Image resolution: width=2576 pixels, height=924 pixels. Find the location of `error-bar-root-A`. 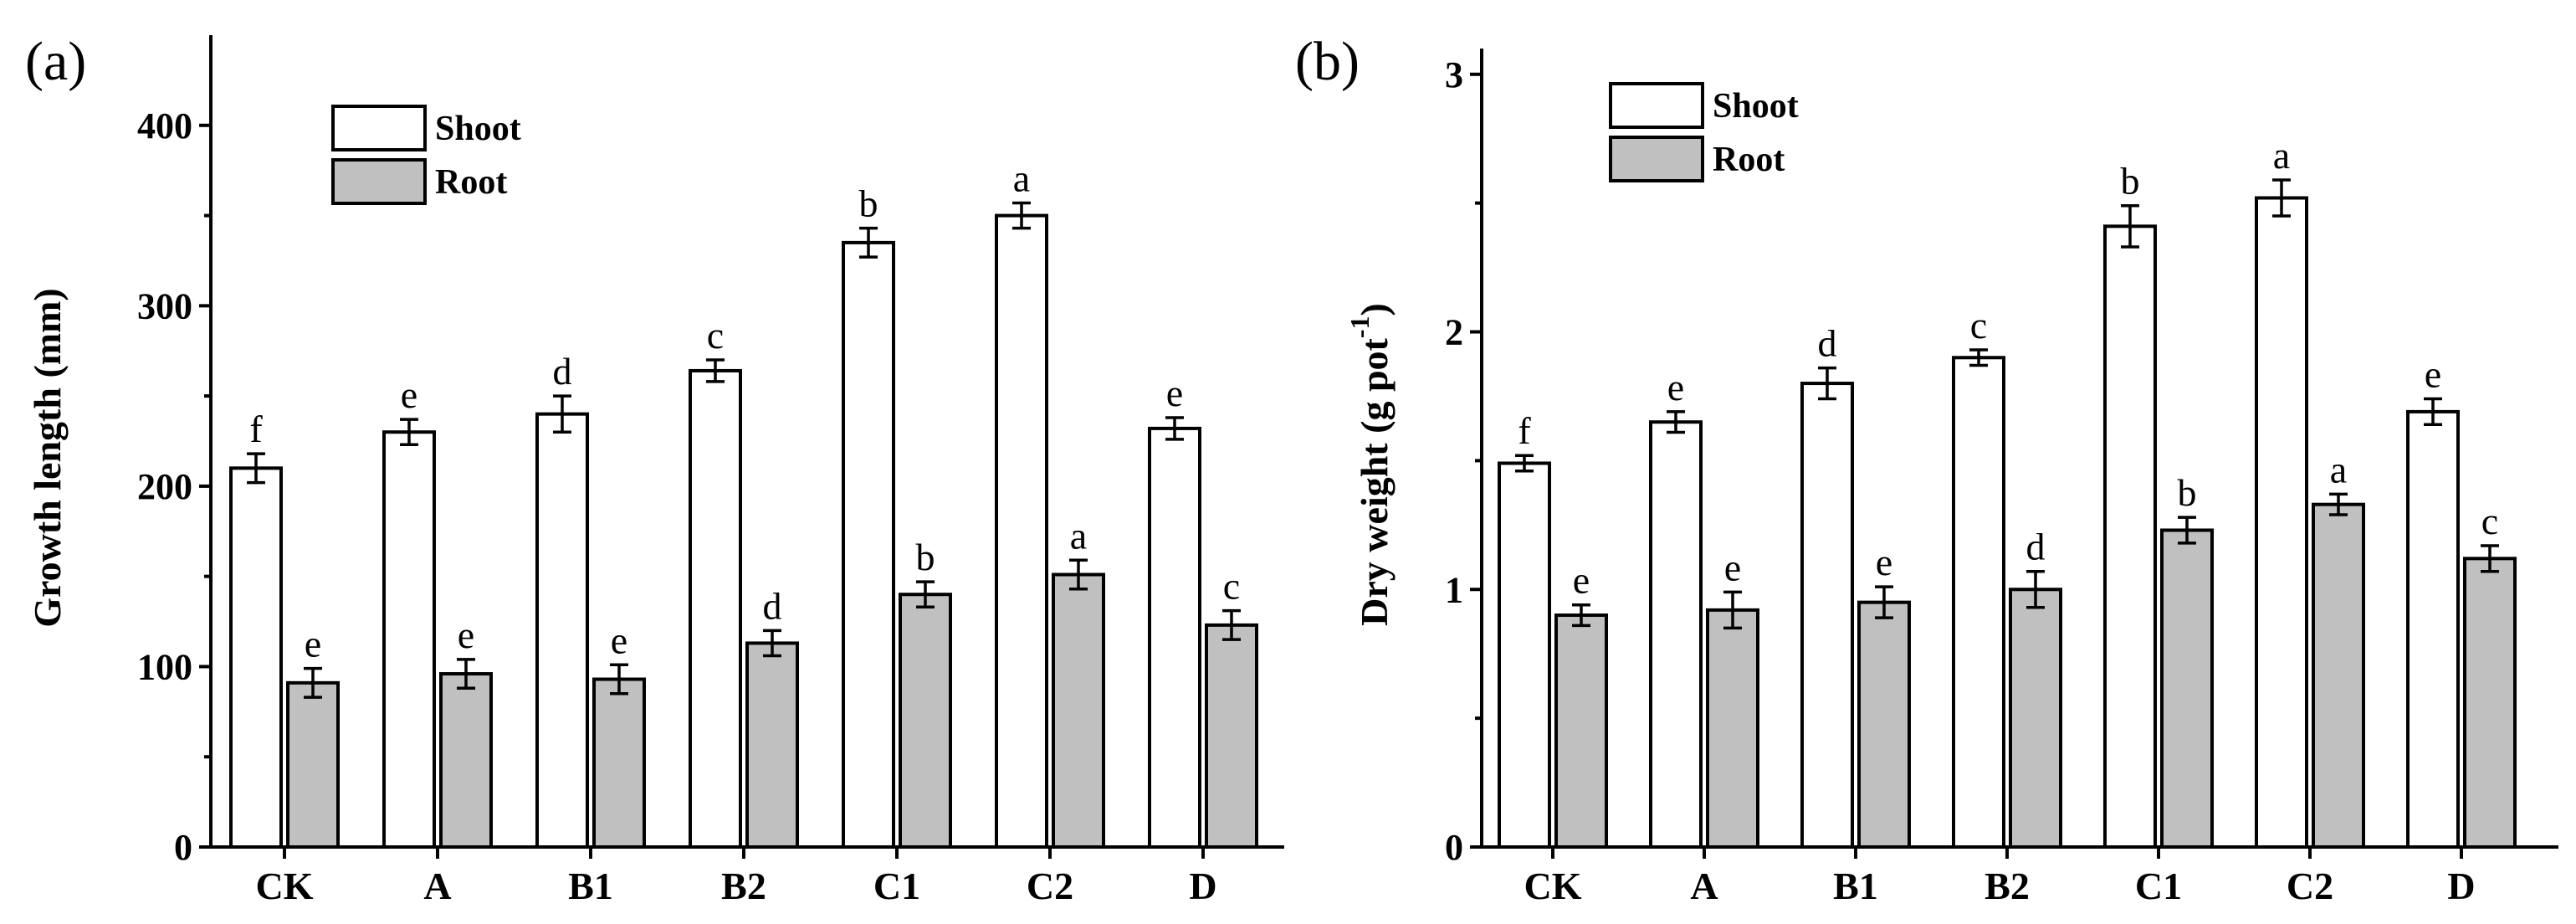

error-bar-root-A is located at coordinates (466, 674).